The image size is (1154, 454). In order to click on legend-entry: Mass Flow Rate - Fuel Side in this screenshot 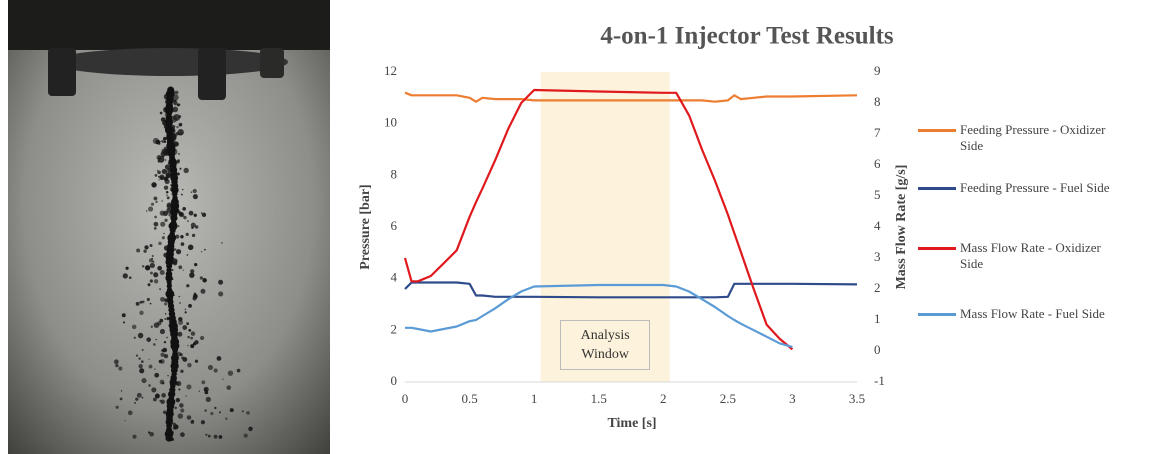, I will do `click(1033, 314)`.